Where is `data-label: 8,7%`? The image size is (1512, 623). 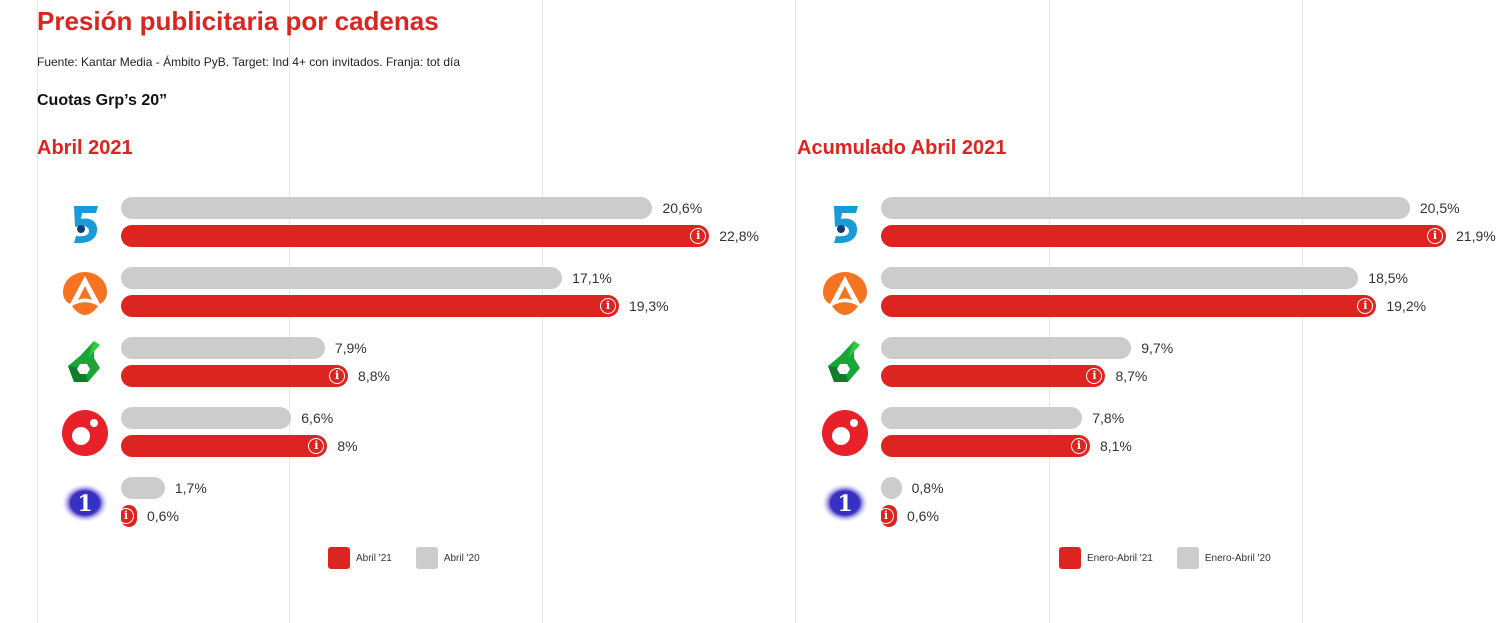 data-label: 8,7% is located at coordinates (1131, 376).